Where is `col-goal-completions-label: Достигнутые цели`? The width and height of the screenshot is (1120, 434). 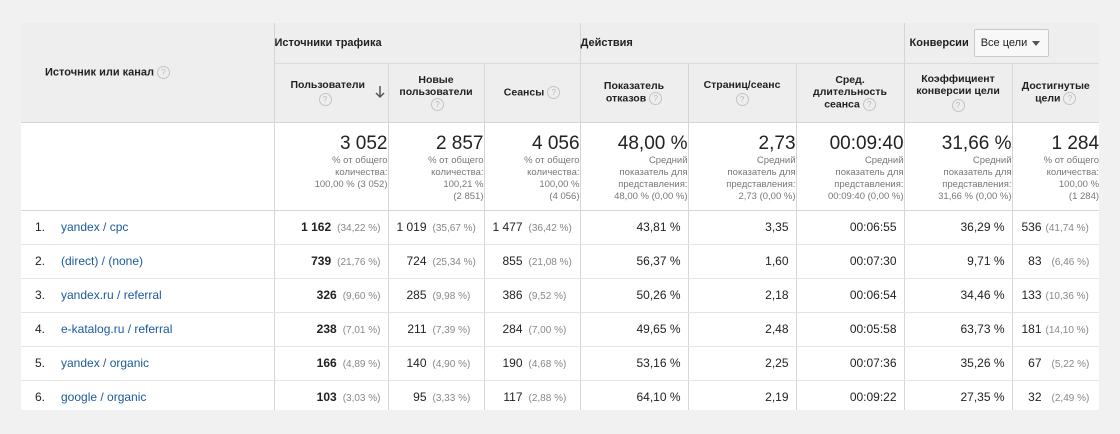 col-goal-completions-label: Достигнутые цели is located at coordinates (1055, 92).